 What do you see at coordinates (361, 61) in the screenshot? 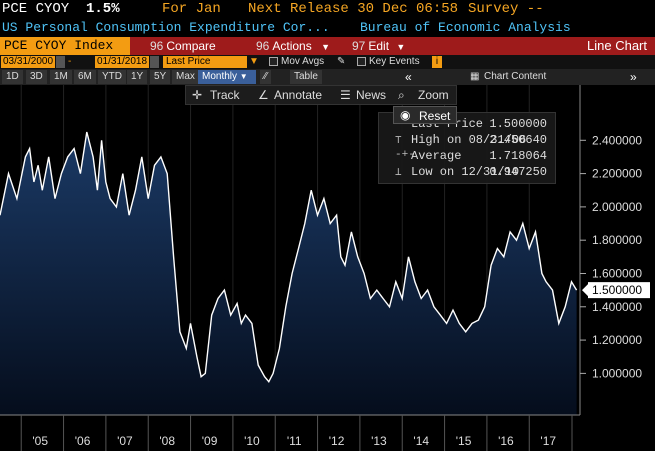
I see `key-events-checkbox` at bounding box center [361, 61].